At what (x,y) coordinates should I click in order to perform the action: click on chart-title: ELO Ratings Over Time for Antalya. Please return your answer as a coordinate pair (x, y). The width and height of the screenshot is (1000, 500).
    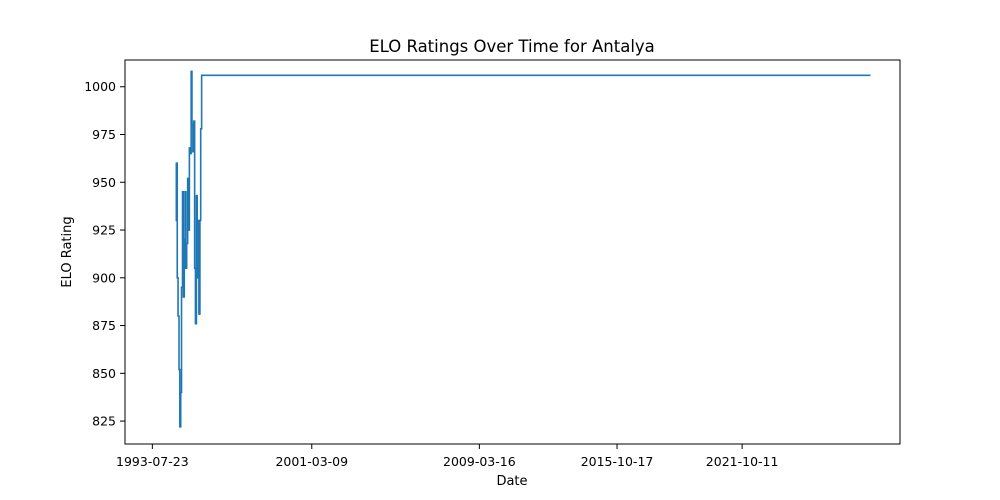
    Looking at the image, I should click on (512, 46).